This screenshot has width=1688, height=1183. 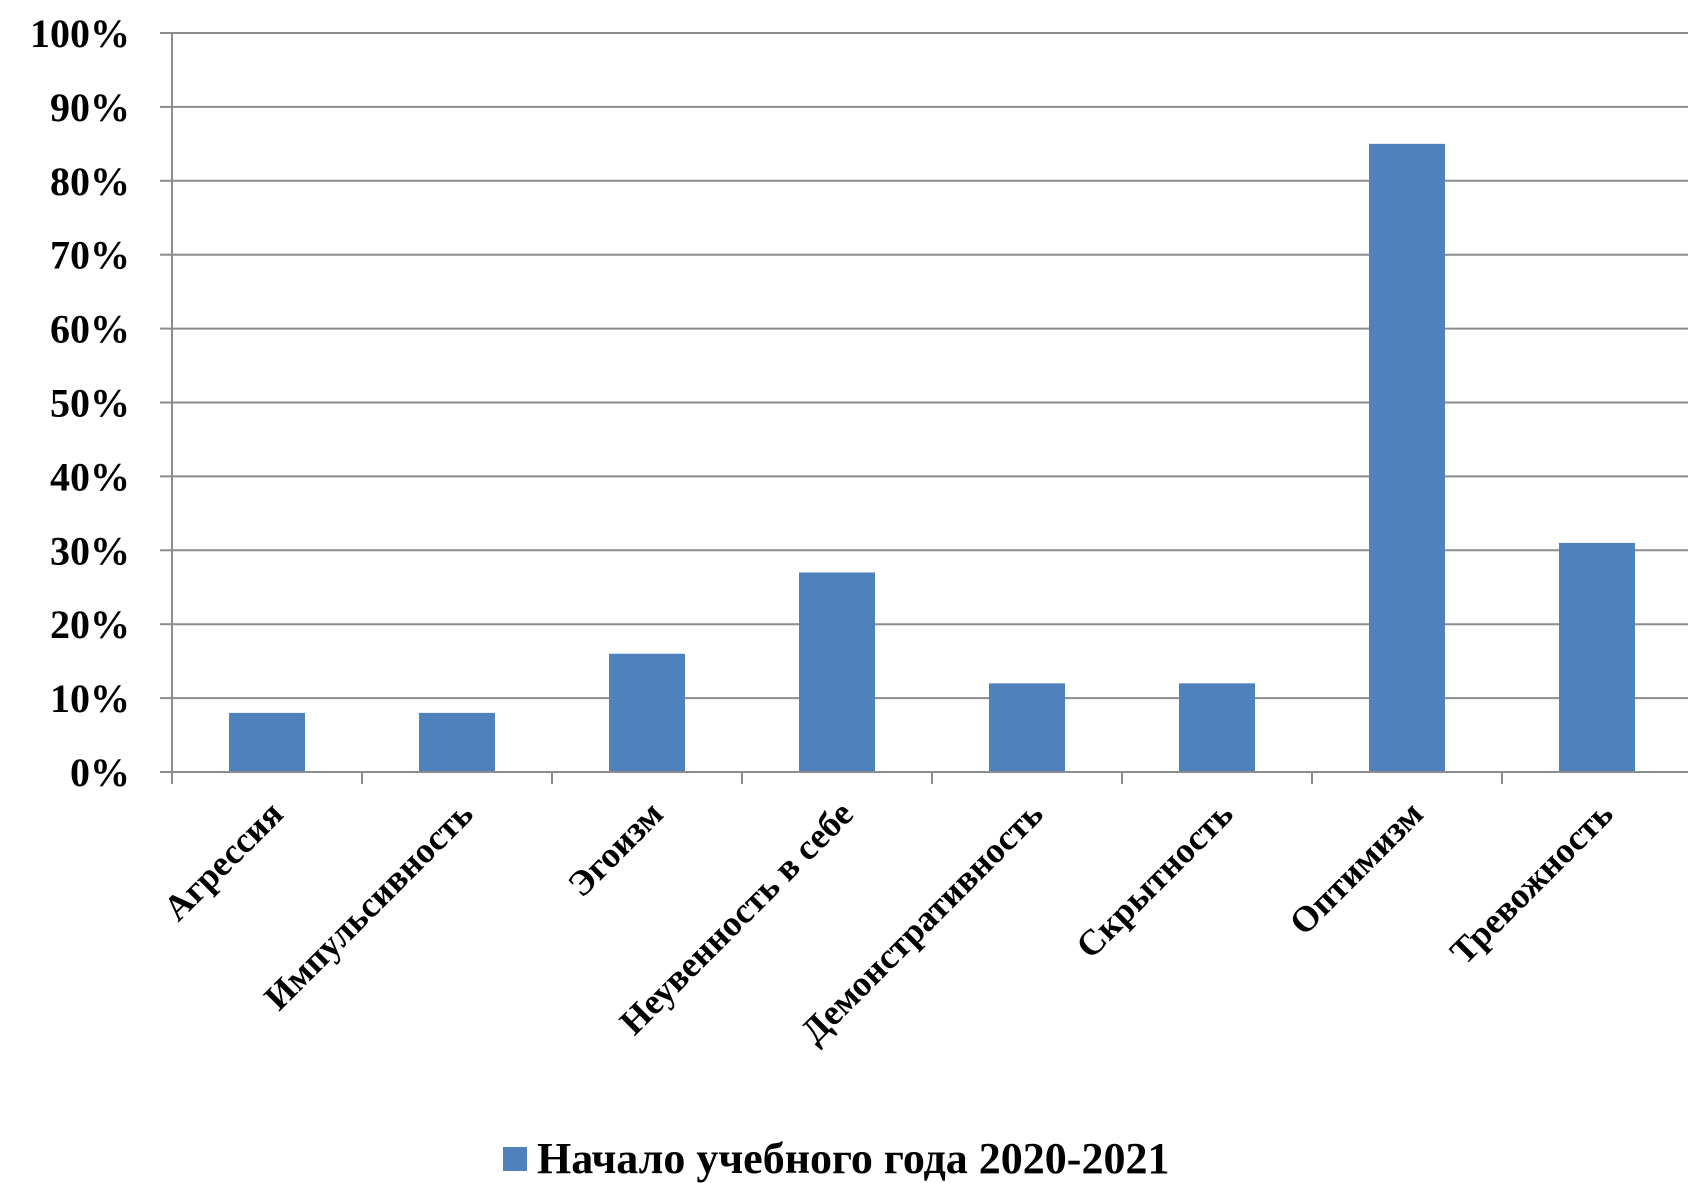 What do you see at coordinates (100, 772) in the screenshot?
I see `y-tick-label: 0%` at bounding box center [100, 772].